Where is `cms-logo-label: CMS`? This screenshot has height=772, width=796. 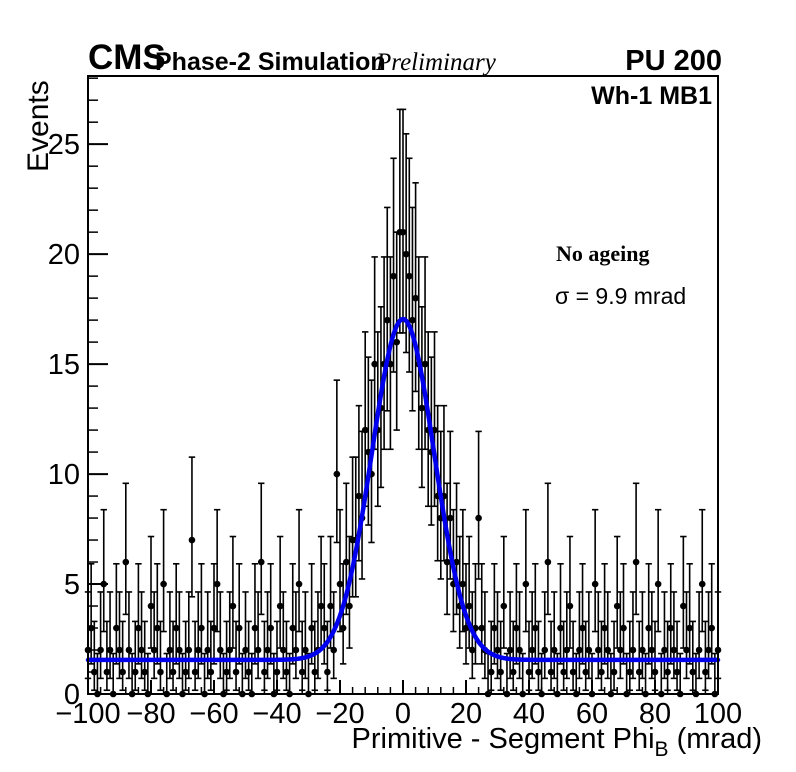 cms-logo-label: CMS is located at coordinates (127, 57).